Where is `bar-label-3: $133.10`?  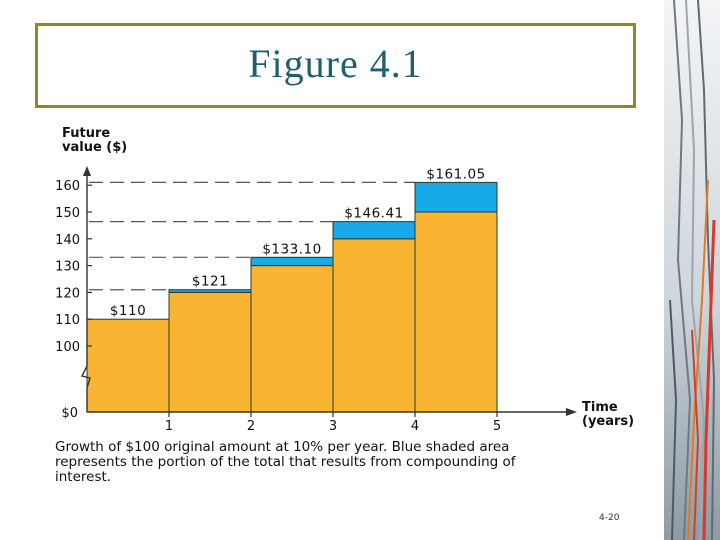
bar-label-3: $133.10 is located at coordinates (291, 249).